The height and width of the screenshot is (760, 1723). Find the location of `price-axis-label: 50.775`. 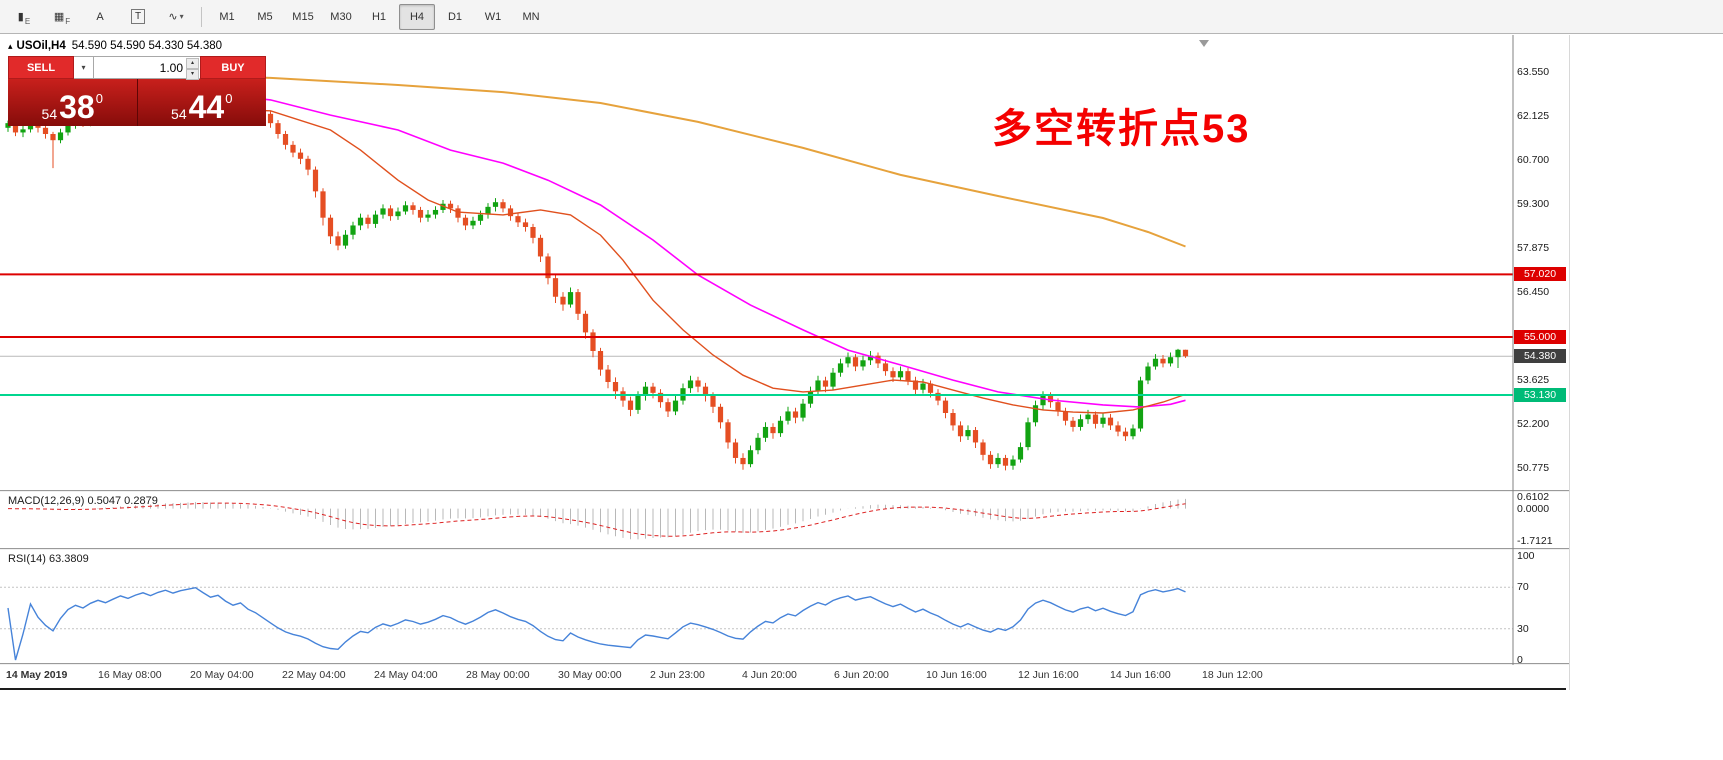

price-axis-label: 50.775 is located at coordinates (1533, 468).